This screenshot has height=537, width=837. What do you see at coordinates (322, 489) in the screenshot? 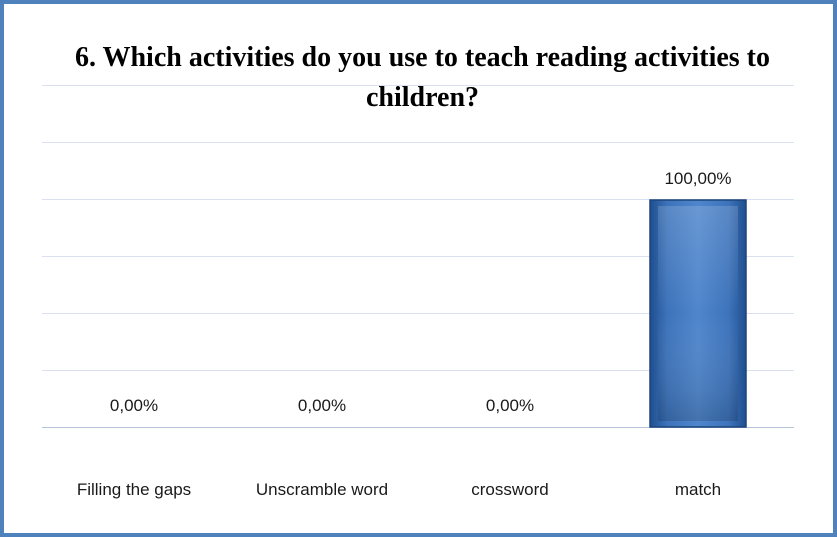
I see `category-label: Unscramble word` at bounding box center [322, 489].